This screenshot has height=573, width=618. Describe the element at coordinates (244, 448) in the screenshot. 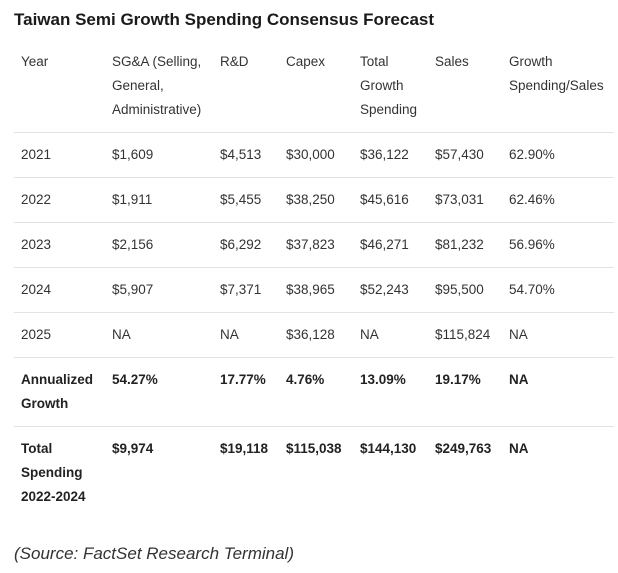

I see `cell-rd: $19,118` at that location.